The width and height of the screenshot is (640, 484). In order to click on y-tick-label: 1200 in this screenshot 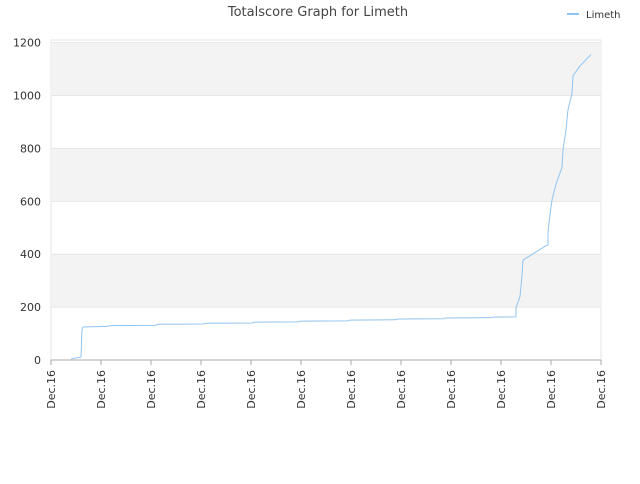, I will do `click(27, 43)`.